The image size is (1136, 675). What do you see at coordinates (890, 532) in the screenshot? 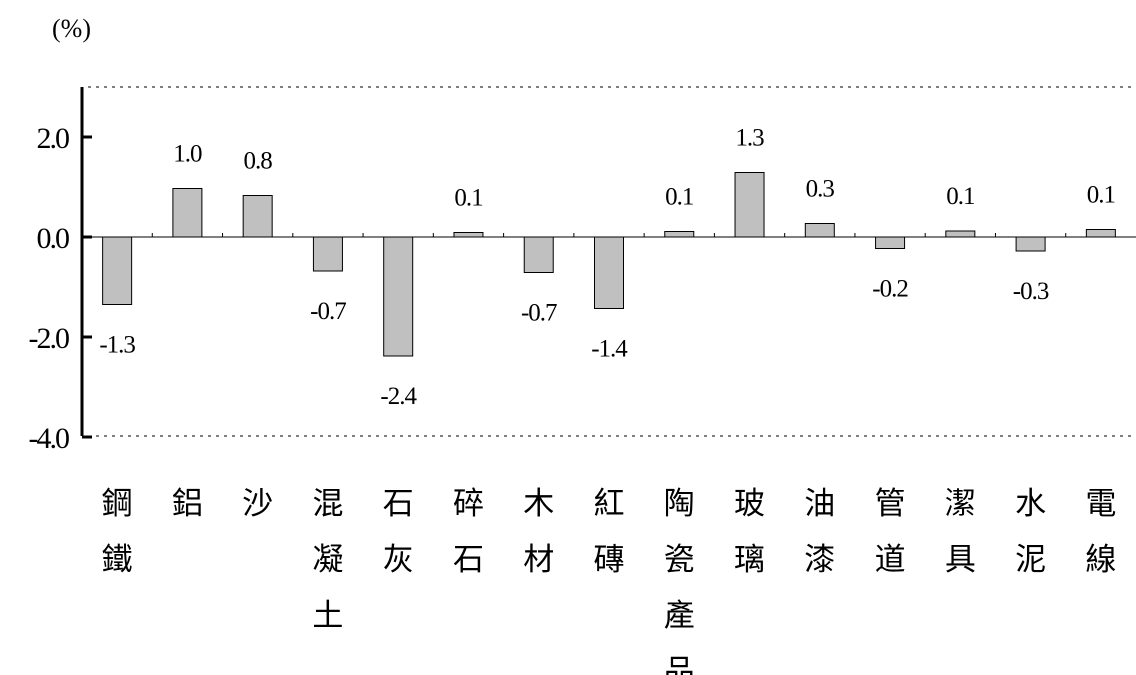
I see `category-label: 管道` at bounding box center [890, 532].